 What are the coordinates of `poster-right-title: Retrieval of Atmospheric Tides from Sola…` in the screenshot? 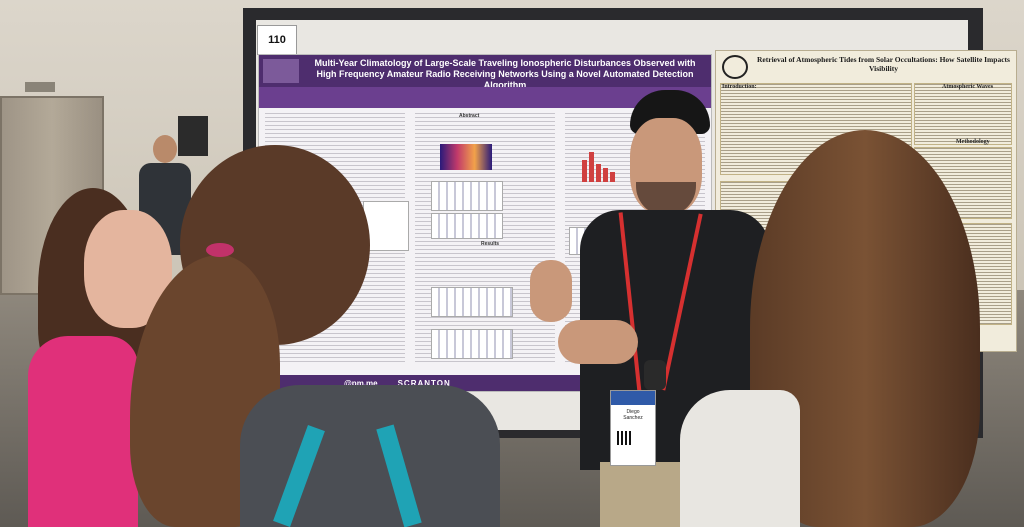 It's located at (883, 64).